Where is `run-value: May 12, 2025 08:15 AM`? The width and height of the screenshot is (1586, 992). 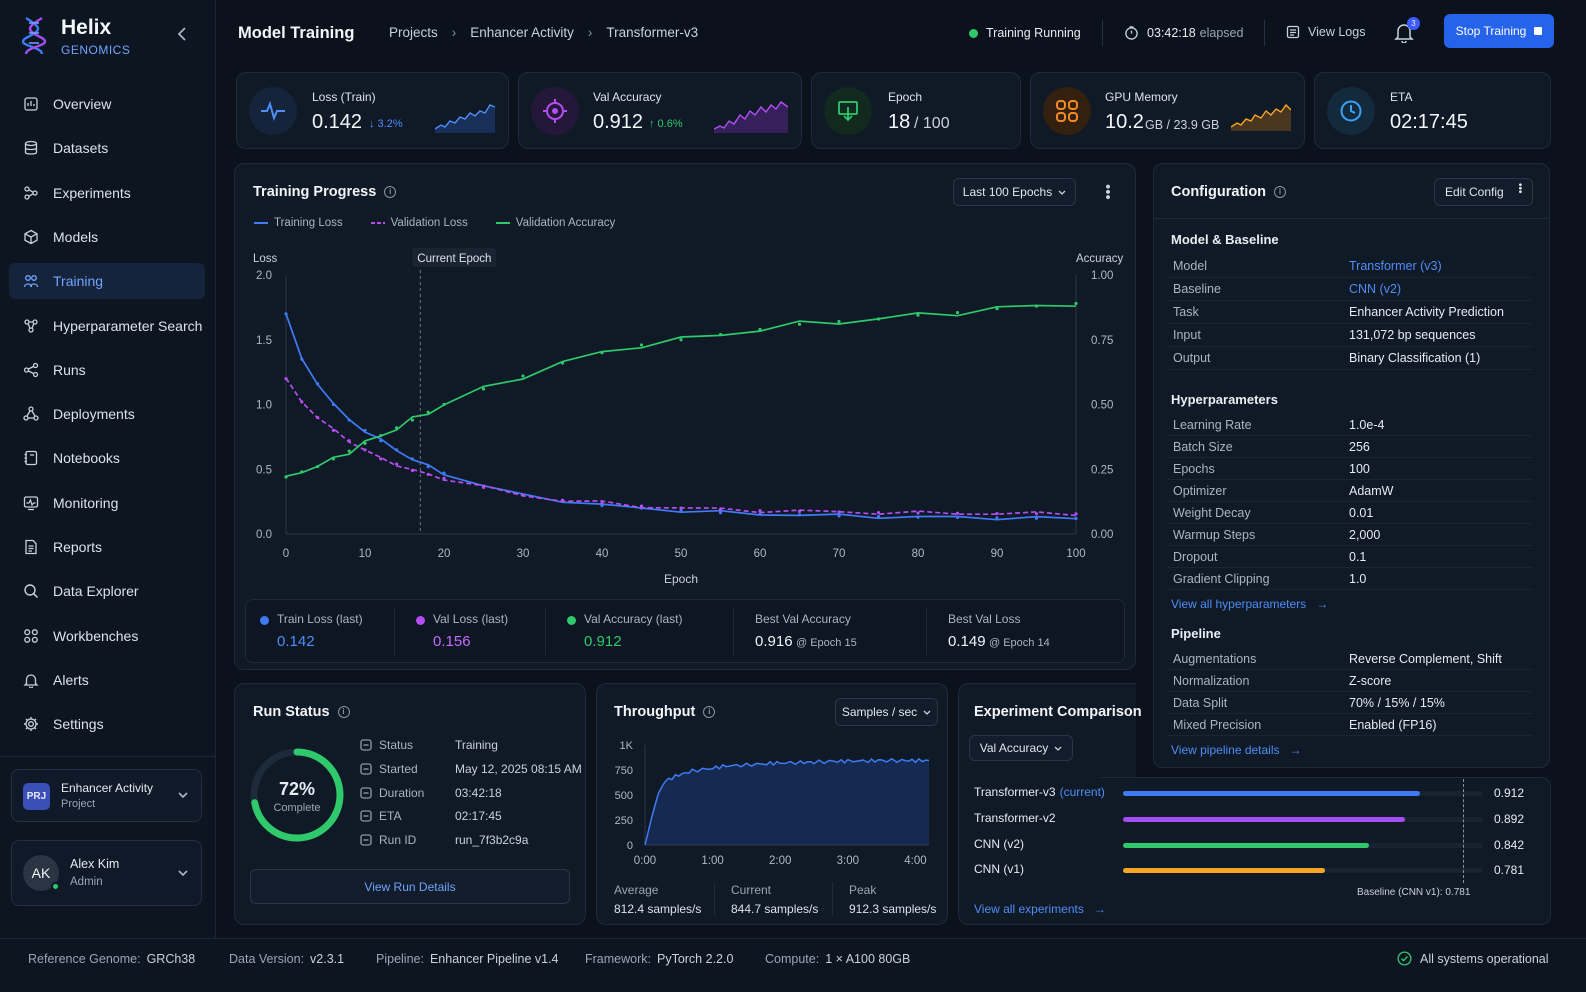 run-value: May 12, 2025 08:15 AM is located at coordinates (518, 768).